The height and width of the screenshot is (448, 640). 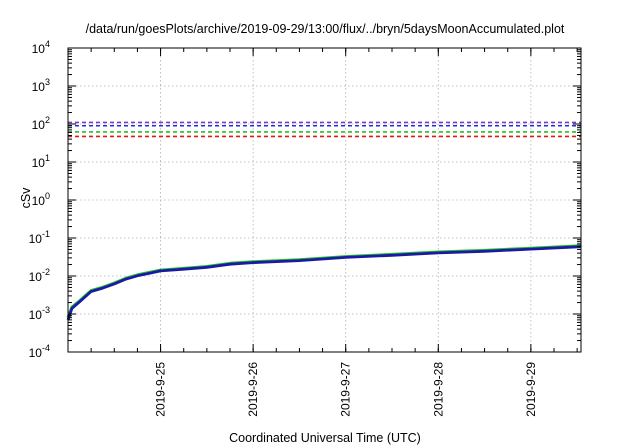 I want to click on y-tick-label: 10⁻¹, so click(x=39, y=237).